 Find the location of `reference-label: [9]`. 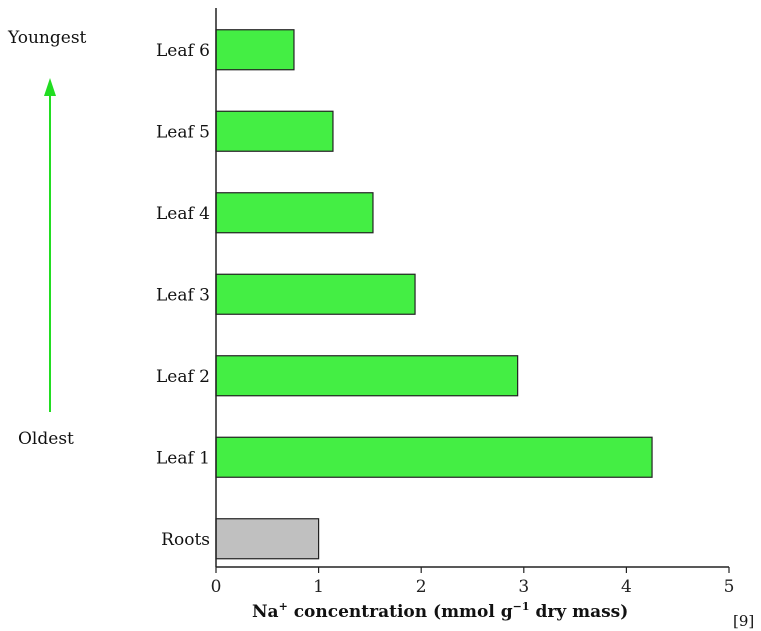

reference-label: [9] is located at coordinates (743, 621).